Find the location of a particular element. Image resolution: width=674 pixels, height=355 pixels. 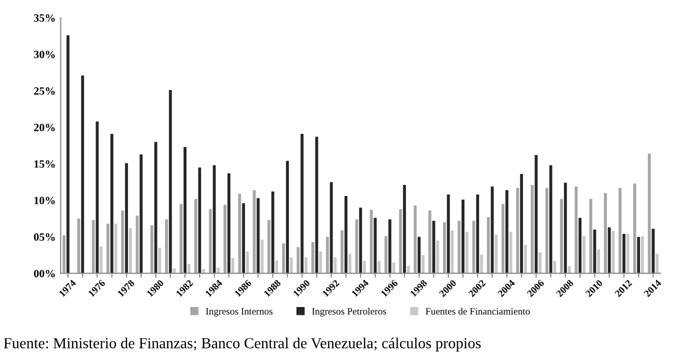

y-tick-label: 10% is located at coordinates (44, 200).